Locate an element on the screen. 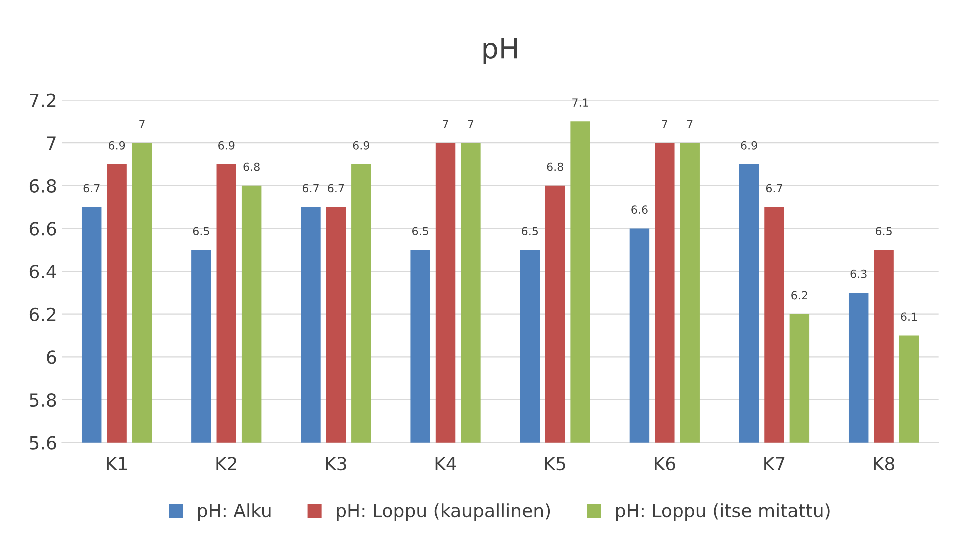 This screenshot has height=557, width=958. y-tick-label: 6.4 is located at coordinates (43, 271).